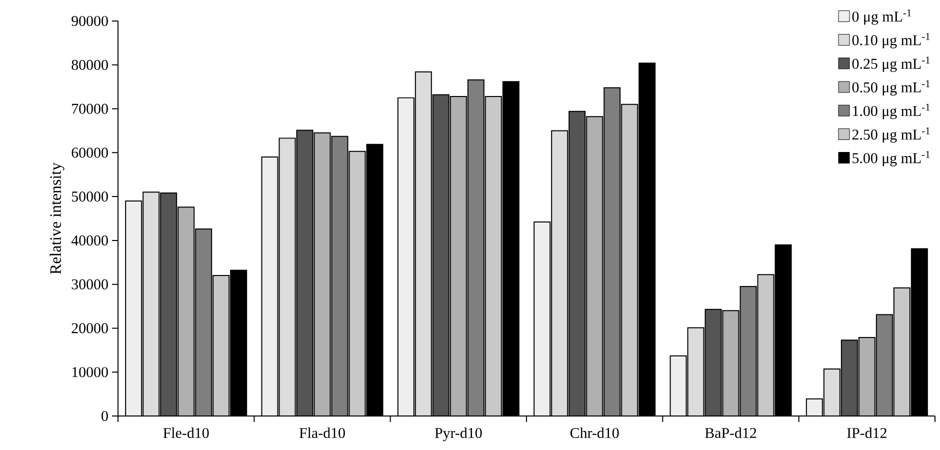 The width and height of the screenshot is (940, 450). I want to click on y-tick-label: 10000, so click(90, 372).